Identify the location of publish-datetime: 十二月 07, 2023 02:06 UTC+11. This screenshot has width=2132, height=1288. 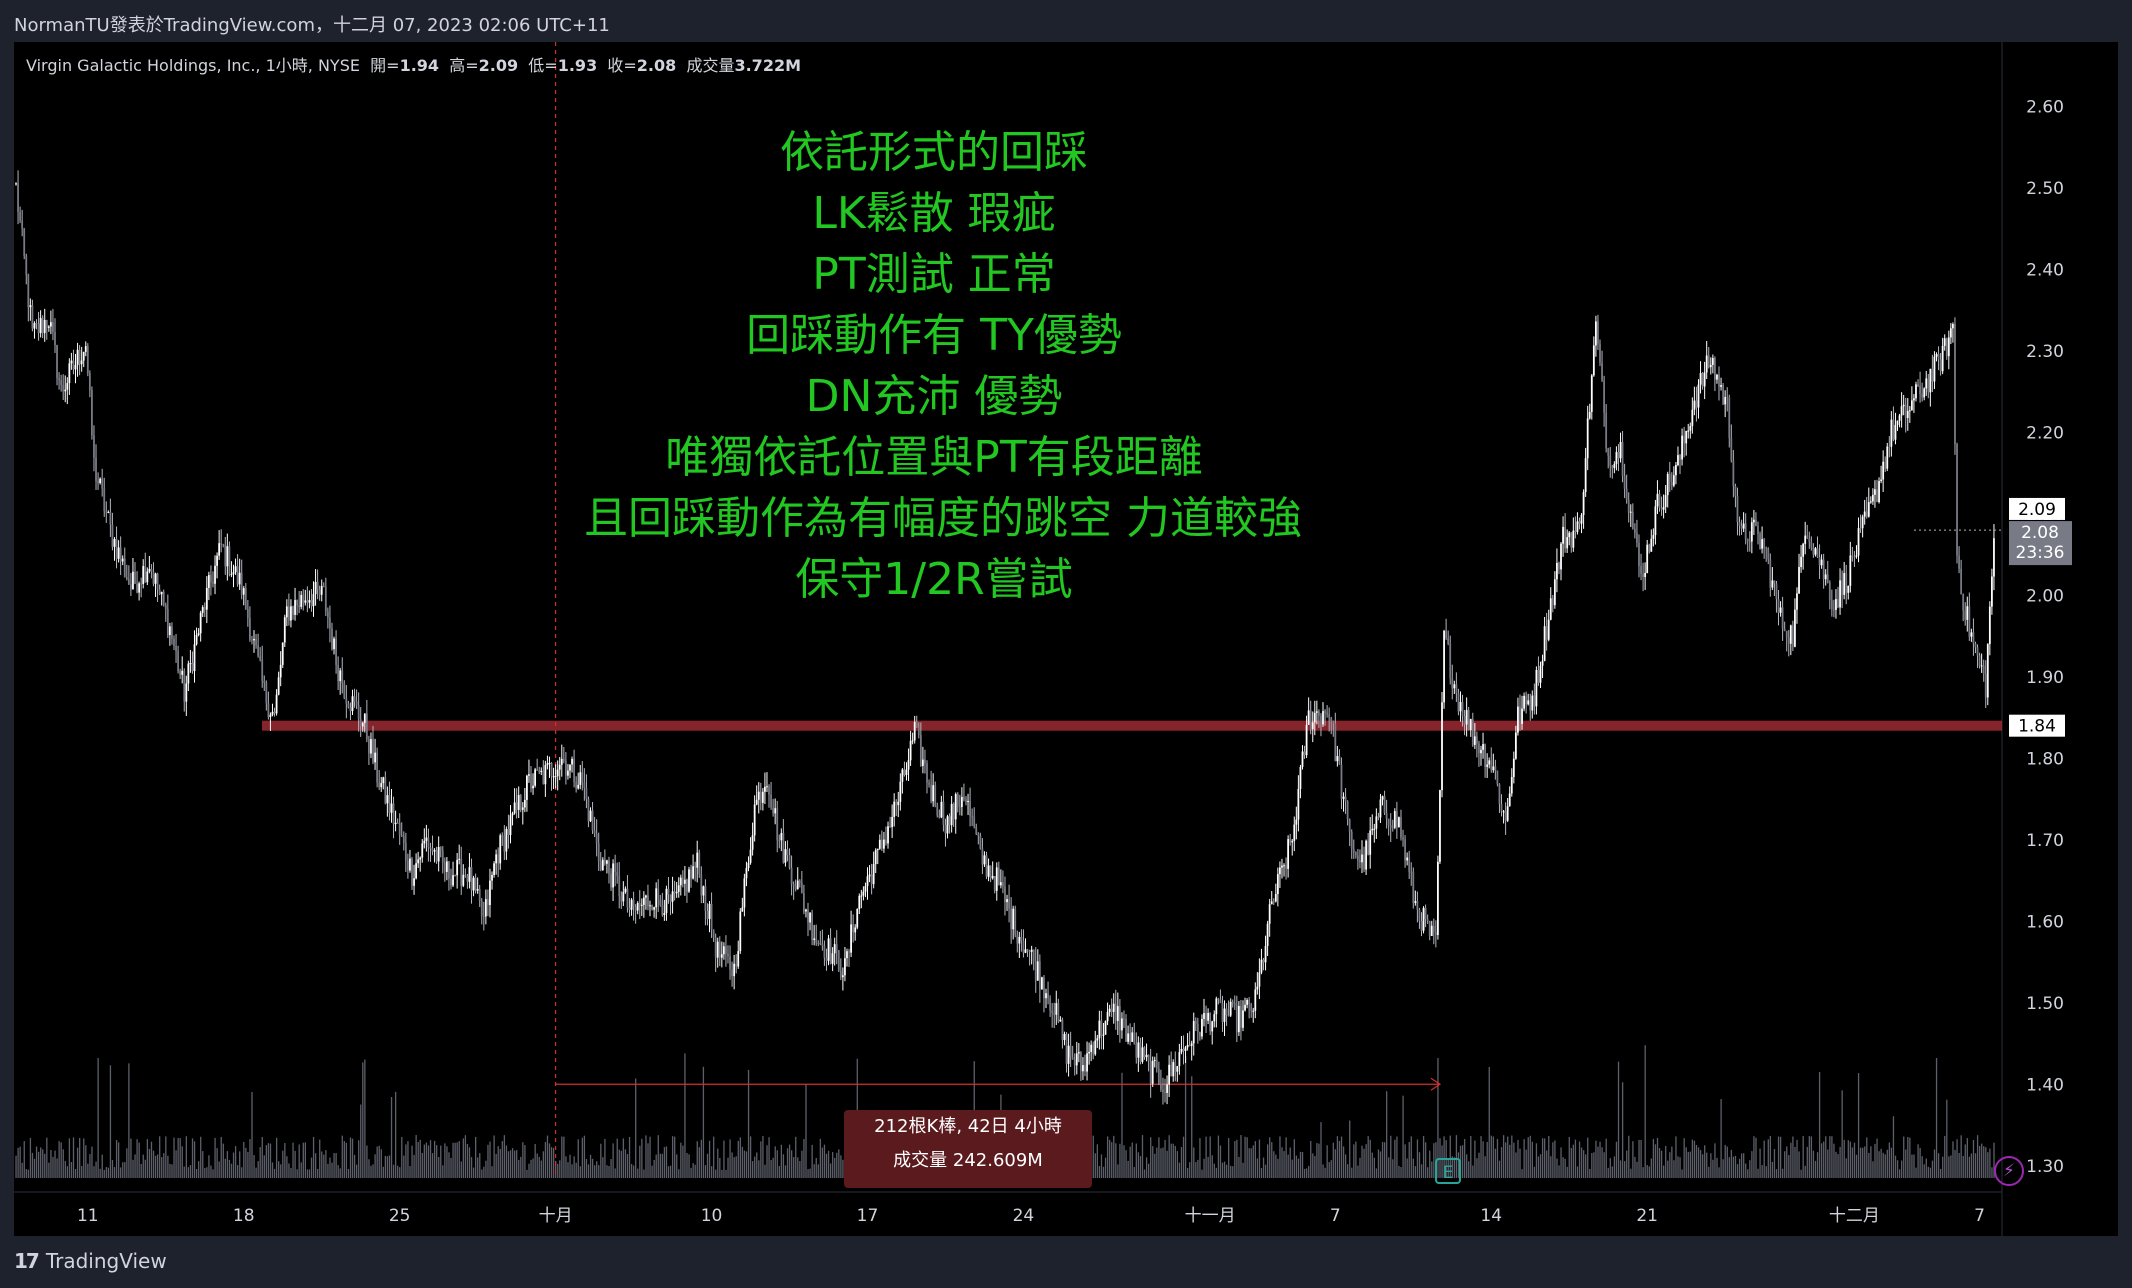
(471, 25).